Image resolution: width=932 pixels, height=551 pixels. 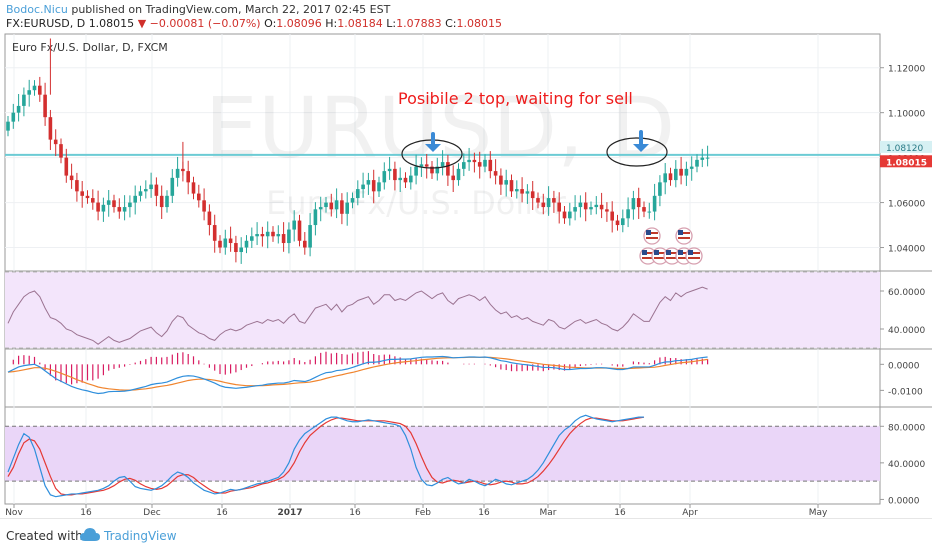 What do you see at coordinates (906, 205) in the screenshot?
I see `y-tick-label: 1.06000` at bounding box center [906, 205].